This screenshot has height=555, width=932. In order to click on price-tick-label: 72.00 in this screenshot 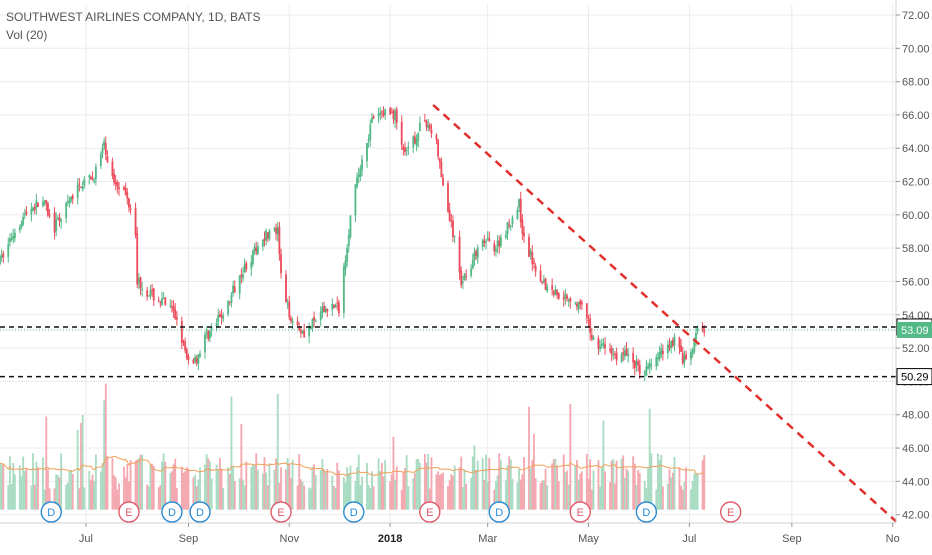, I will do `click(916, 16)`.